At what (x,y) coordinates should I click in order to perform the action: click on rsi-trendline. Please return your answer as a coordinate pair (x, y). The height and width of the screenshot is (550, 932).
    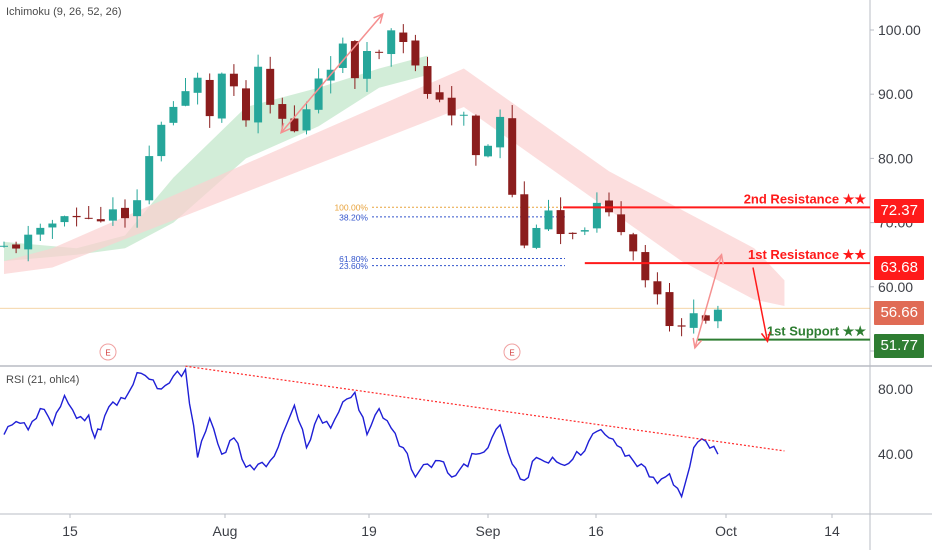
    Looking at the image, I should click on (485, 408).